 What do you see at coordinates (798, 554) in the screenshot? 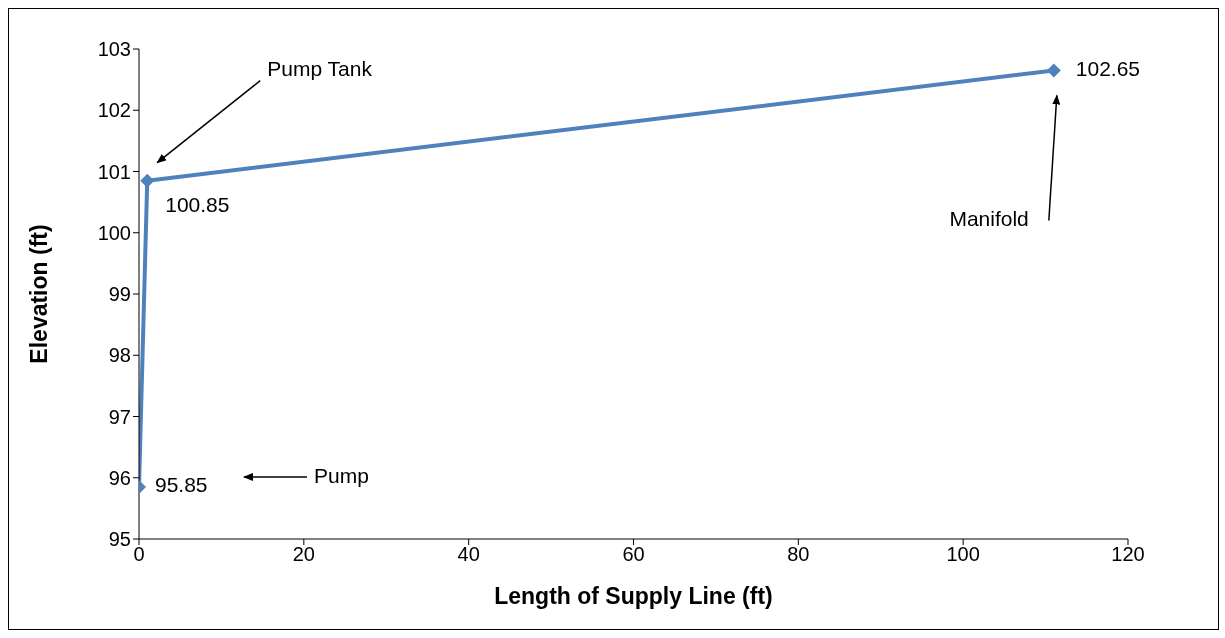
I see `x-tick-label: 80` at bounding box center [798, 554].